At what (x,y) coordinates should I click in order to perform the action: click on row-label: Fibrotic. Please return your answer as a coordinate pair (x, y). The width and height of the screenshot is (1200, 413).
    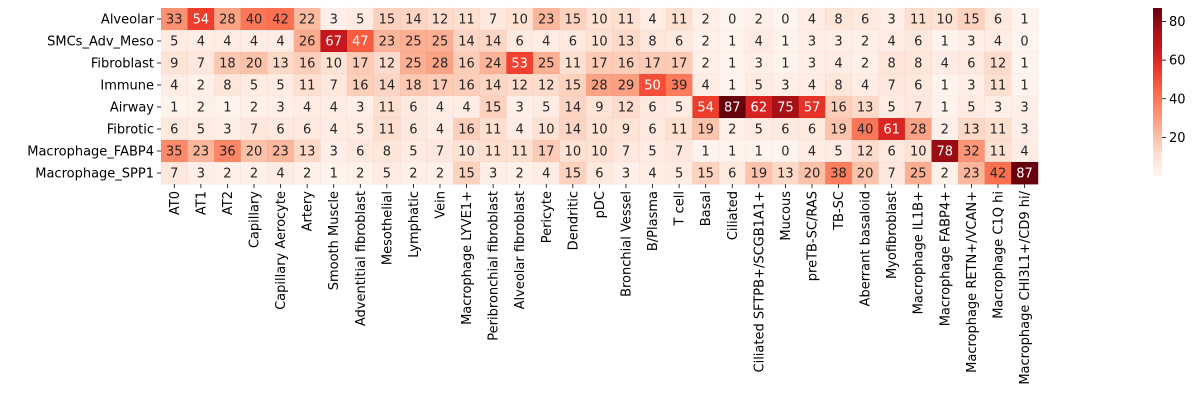
    Looking at the image, I should click on (130, 130).